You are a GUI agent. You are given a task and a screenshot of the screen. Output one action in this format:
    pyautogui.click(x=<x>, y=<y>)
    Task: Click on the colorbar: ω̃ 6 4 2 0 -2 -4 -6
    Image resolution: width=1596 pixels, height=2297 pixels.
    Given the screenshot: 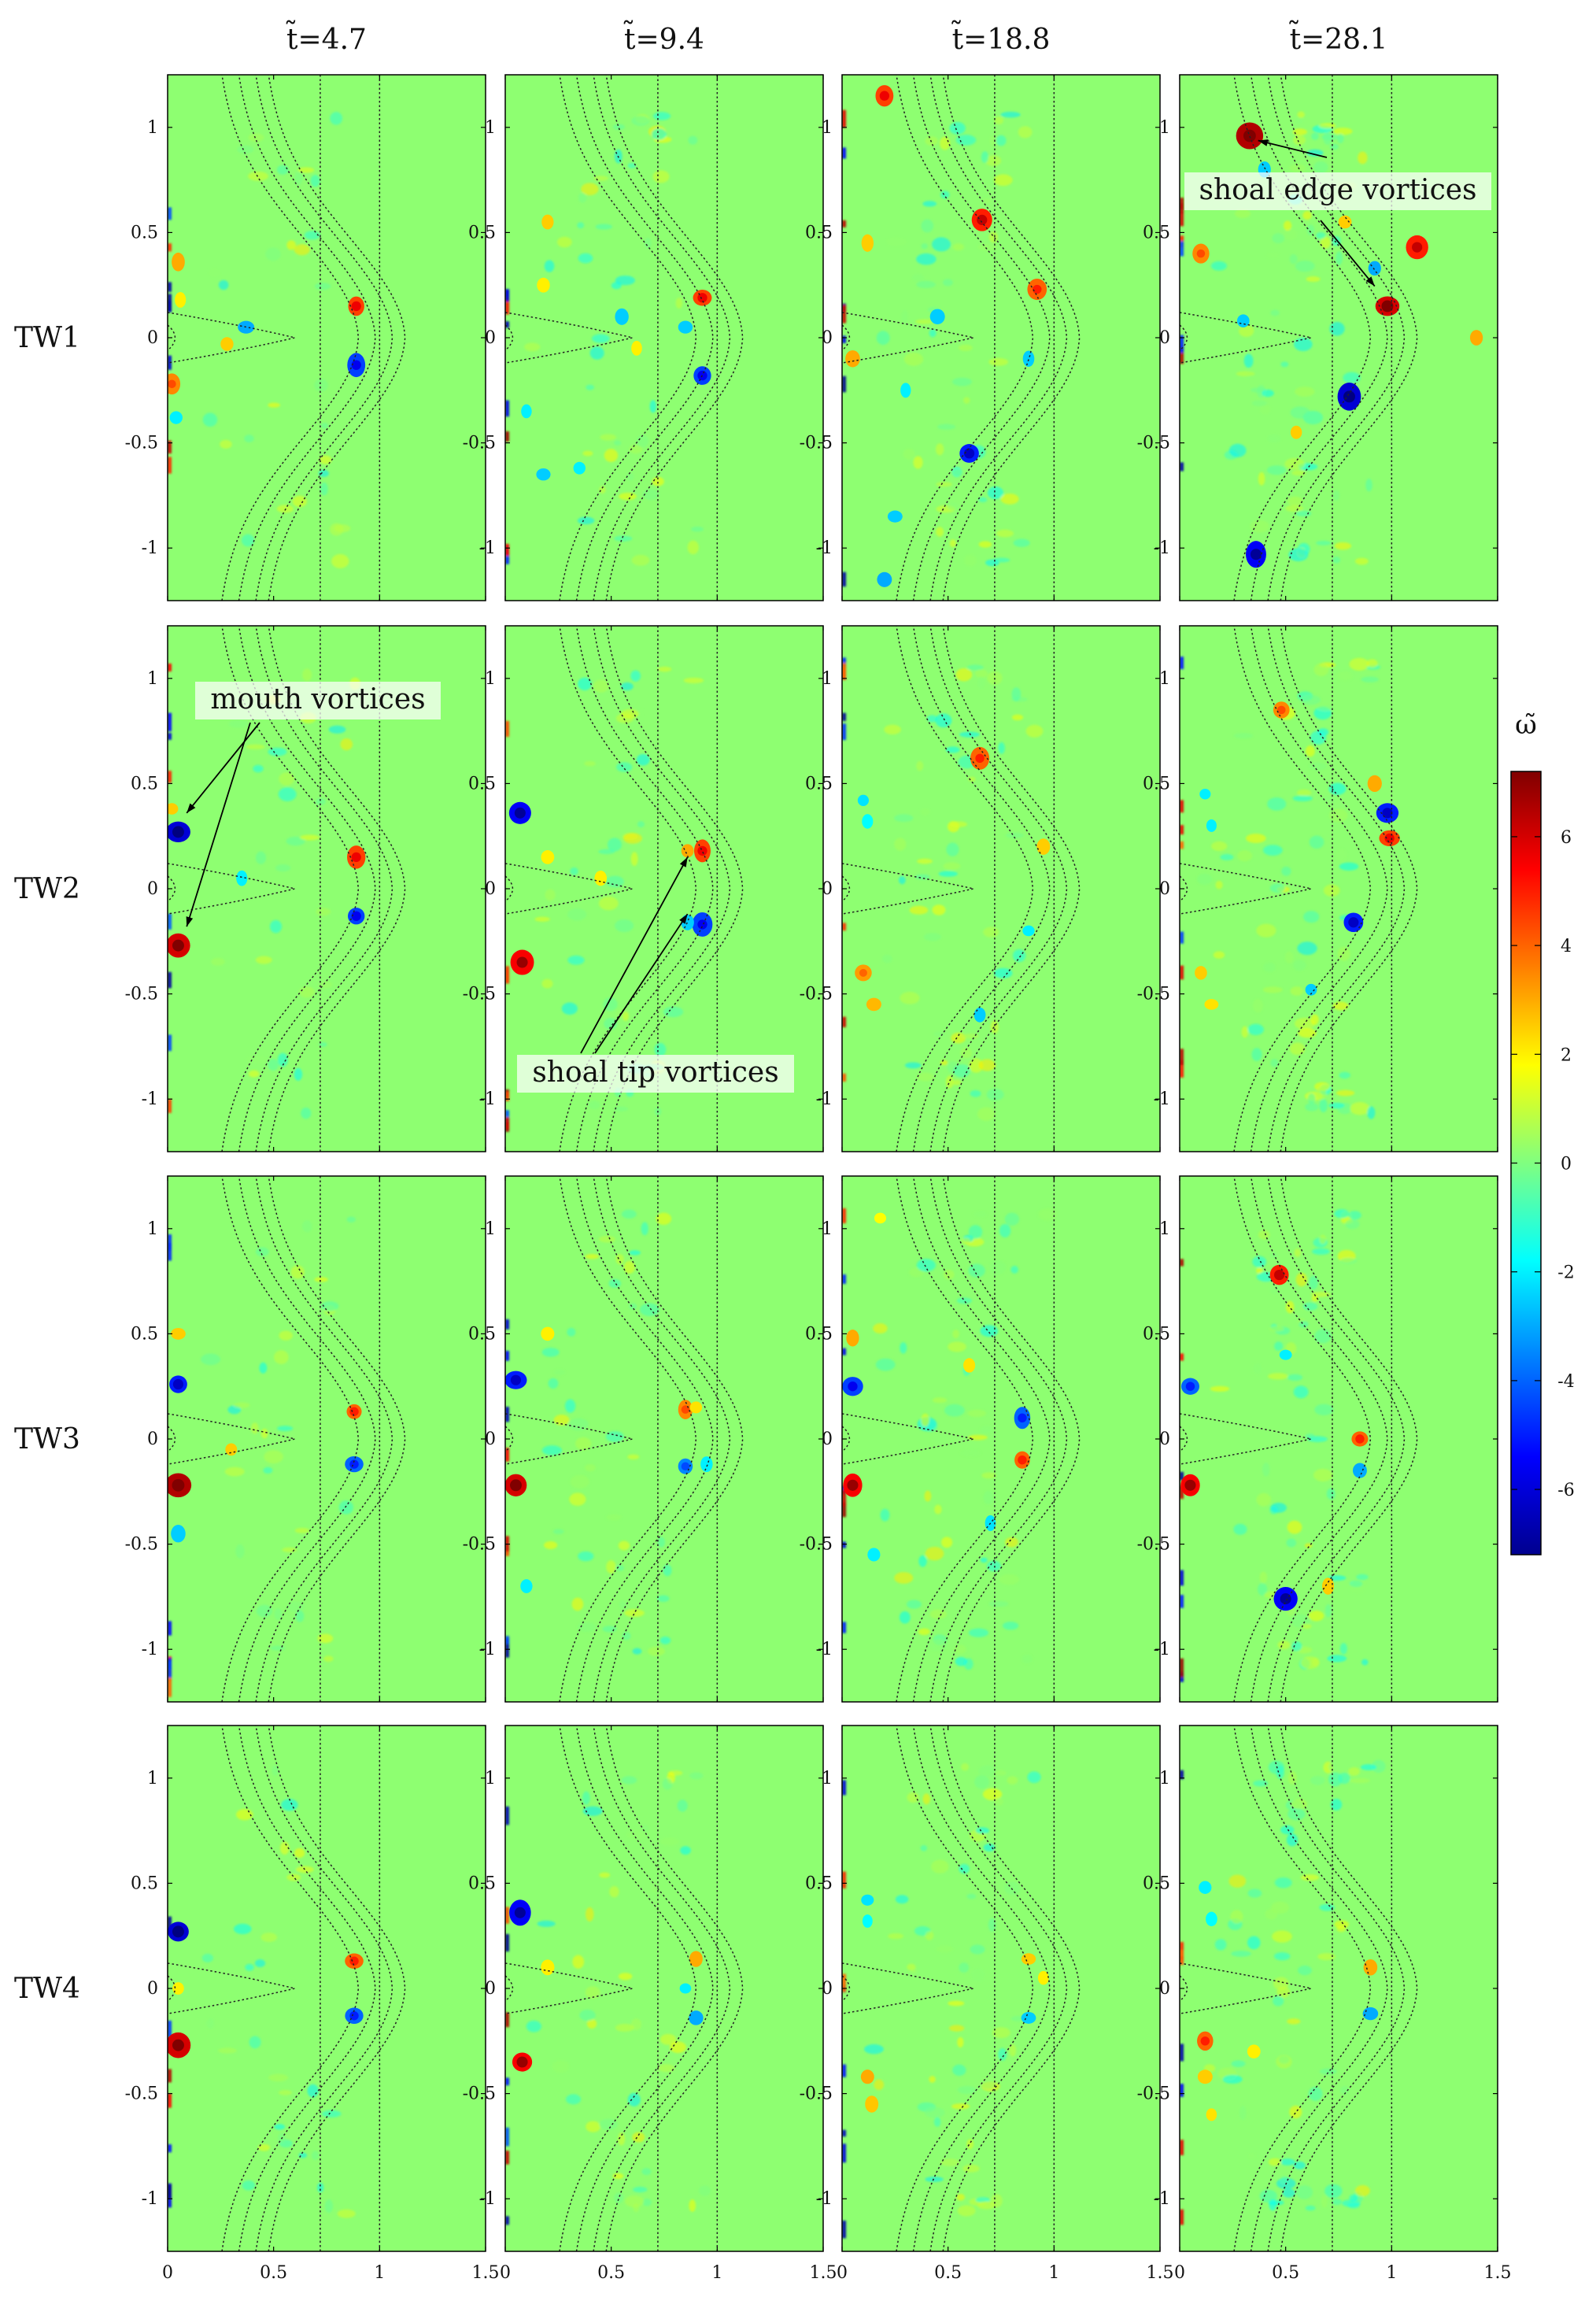 What is the action you would take?
    pyautogui.click(x=1542, y=1132)
    